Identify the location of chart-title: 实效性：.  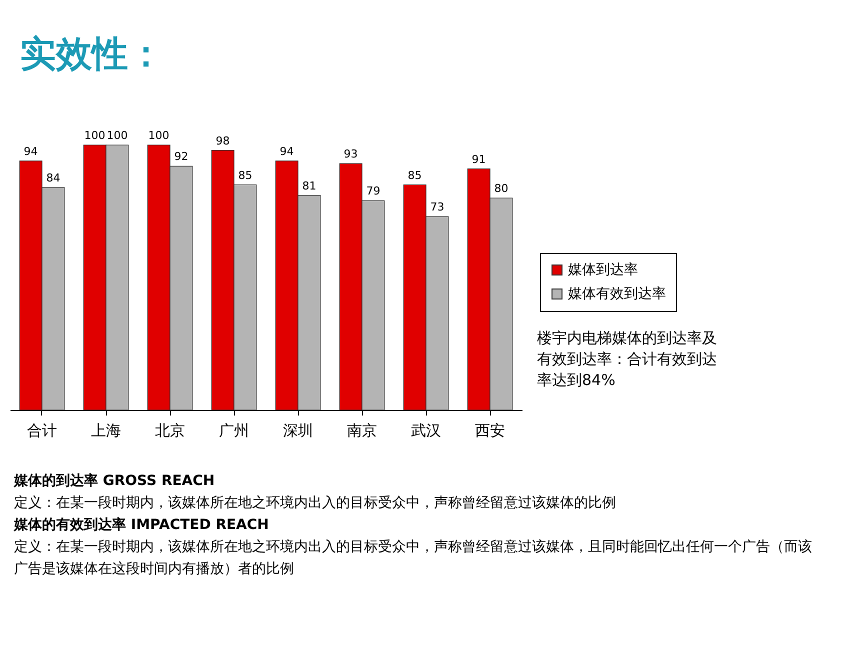
(92, 55).